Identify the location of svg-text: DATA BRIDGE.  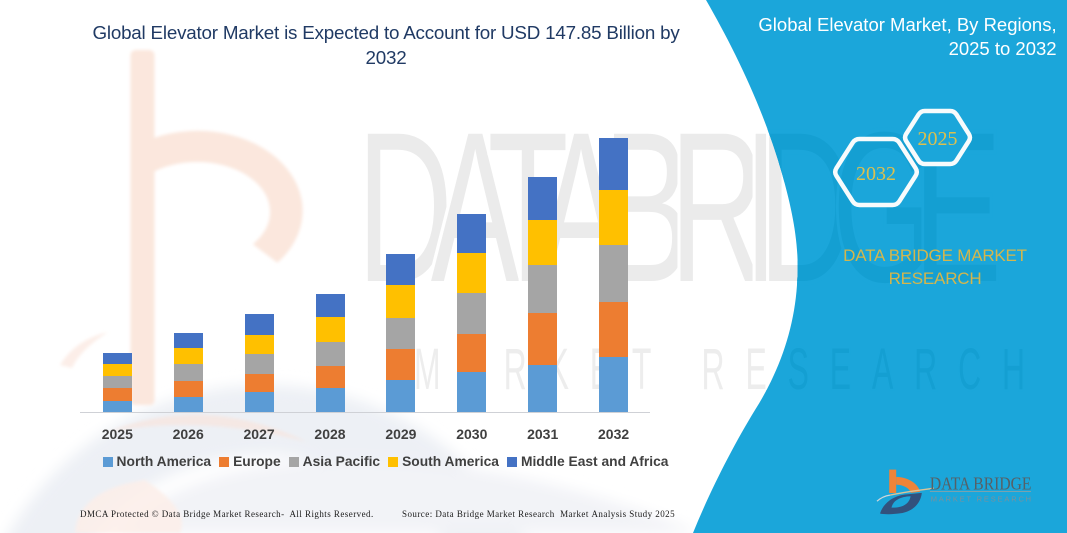
(981, 484).